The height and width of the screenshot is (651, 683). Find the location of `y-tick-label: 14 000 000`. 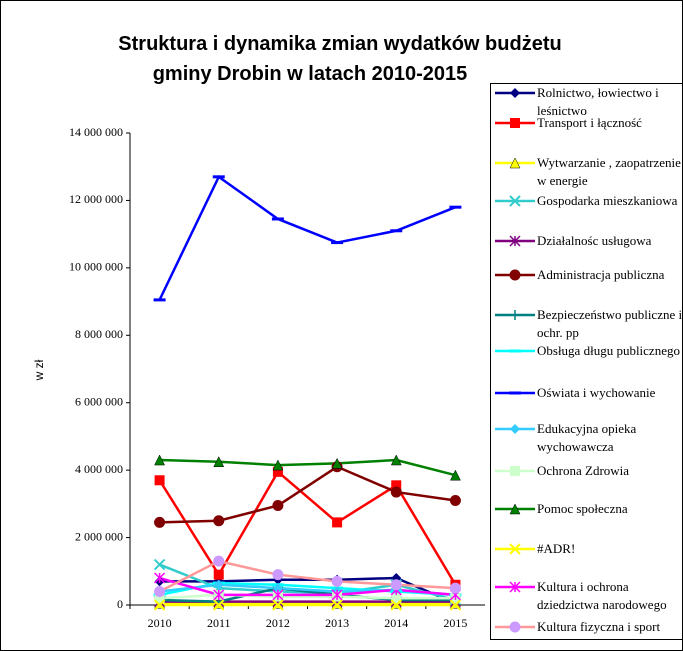

y-tick-label: 14 000 000 is located at coordinates (96, 132).